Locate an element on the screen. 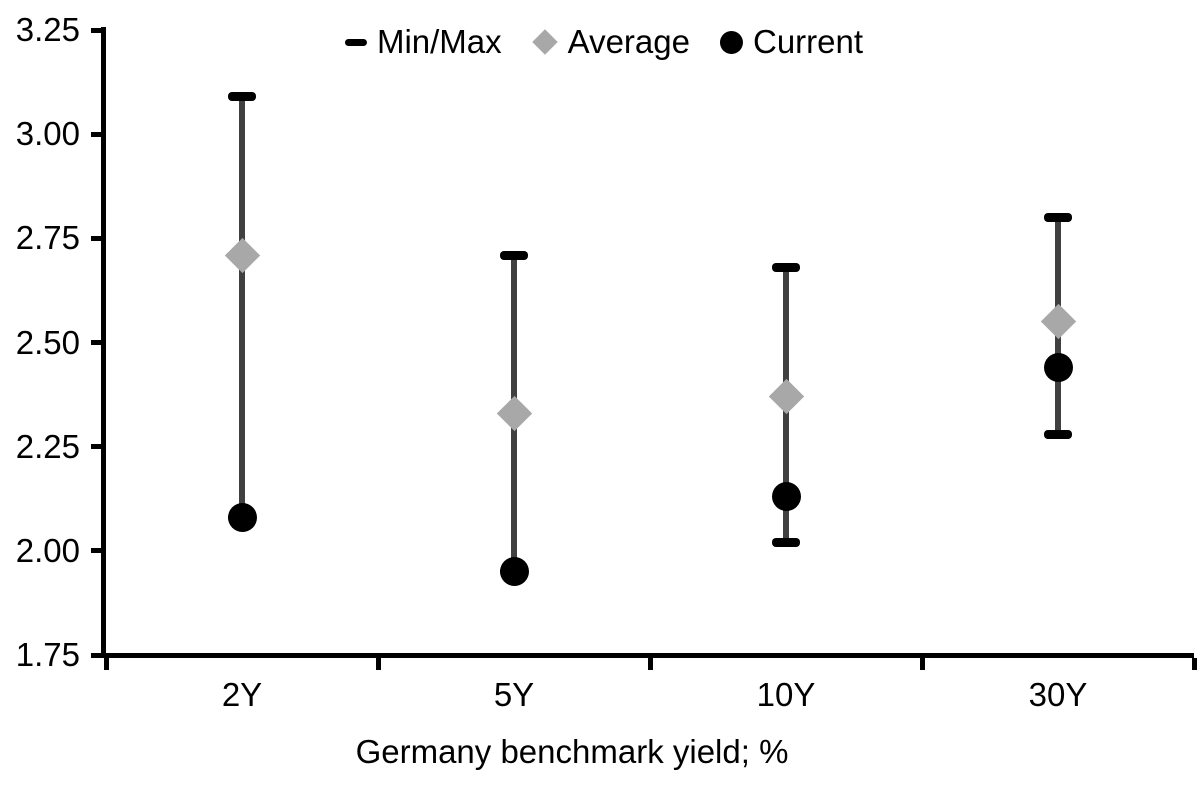 This screenshot has width=1200, height=788. legend-item: Average is located at coordinates (610, 42).